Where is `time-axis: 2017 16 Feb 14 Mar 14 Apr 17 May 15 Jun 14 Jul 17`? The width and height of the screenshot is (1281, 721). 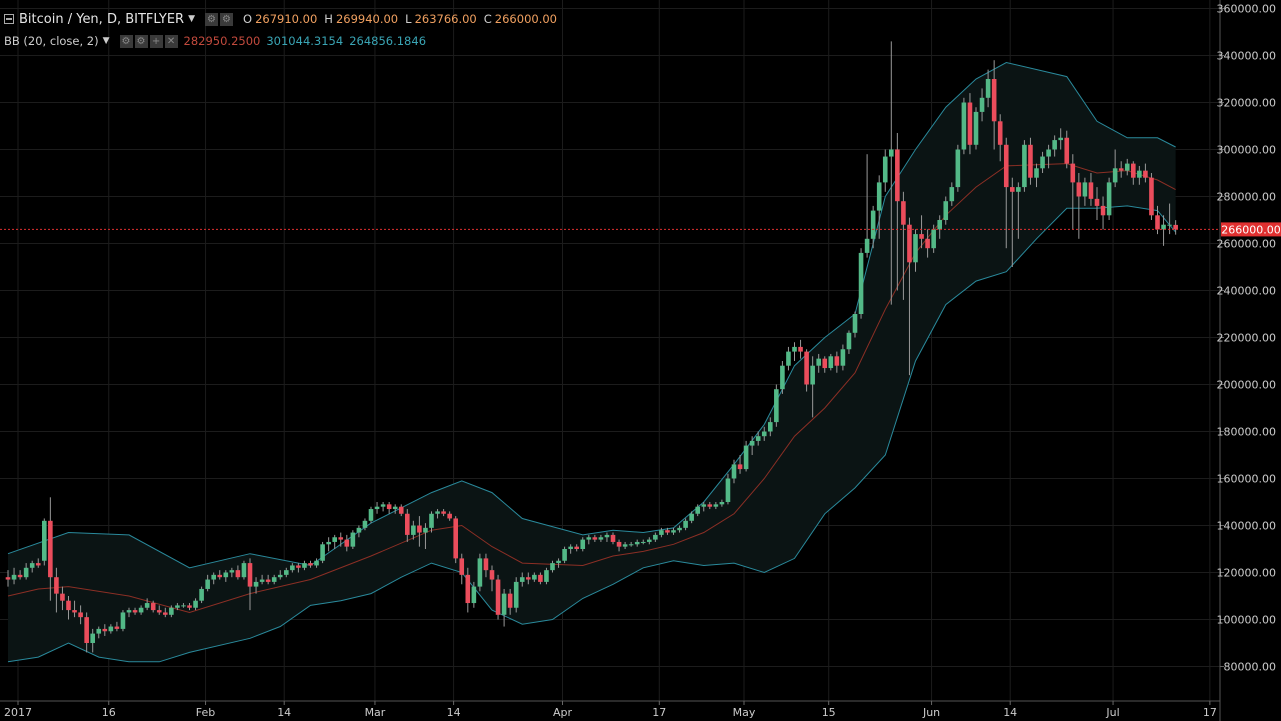
time-axis: 2017 16 Feb 14 Mar 14 Apr 17 May 15 Jun 14 Jul 17 is located at coordinates (610, 710).